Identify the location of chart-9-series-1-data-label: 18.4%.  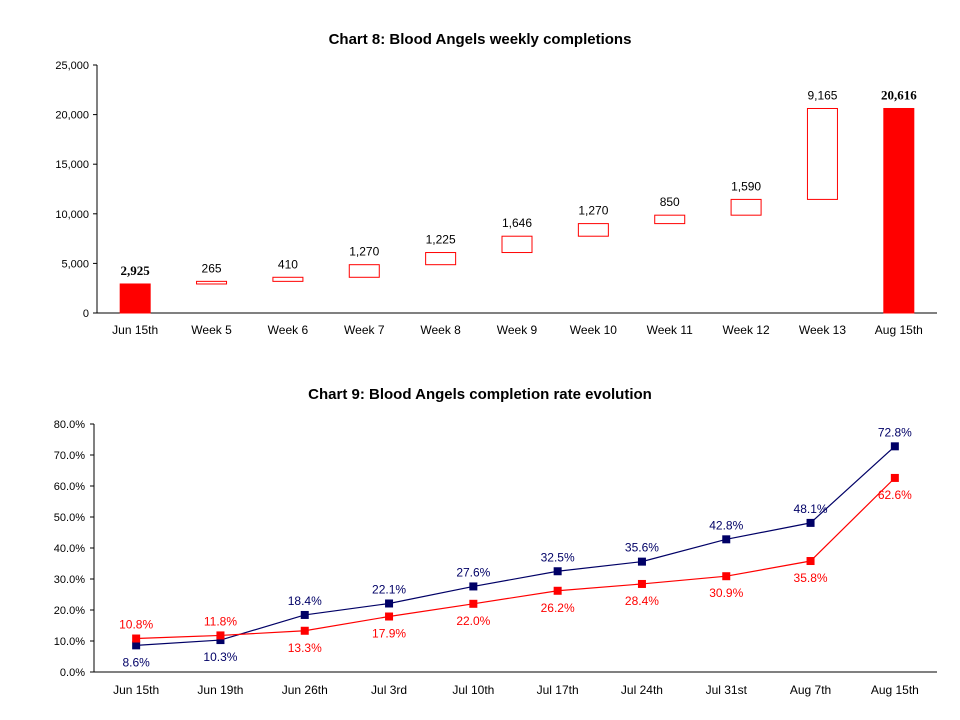
(305, 601).